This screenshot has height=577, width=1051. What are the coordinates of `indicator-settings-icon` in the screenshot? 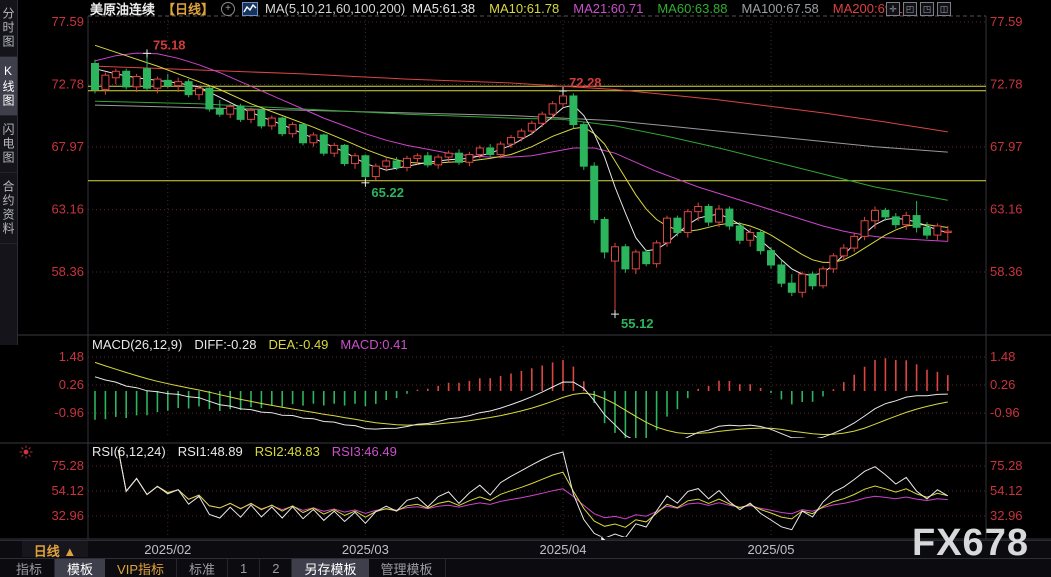 It's located at (26, 452).